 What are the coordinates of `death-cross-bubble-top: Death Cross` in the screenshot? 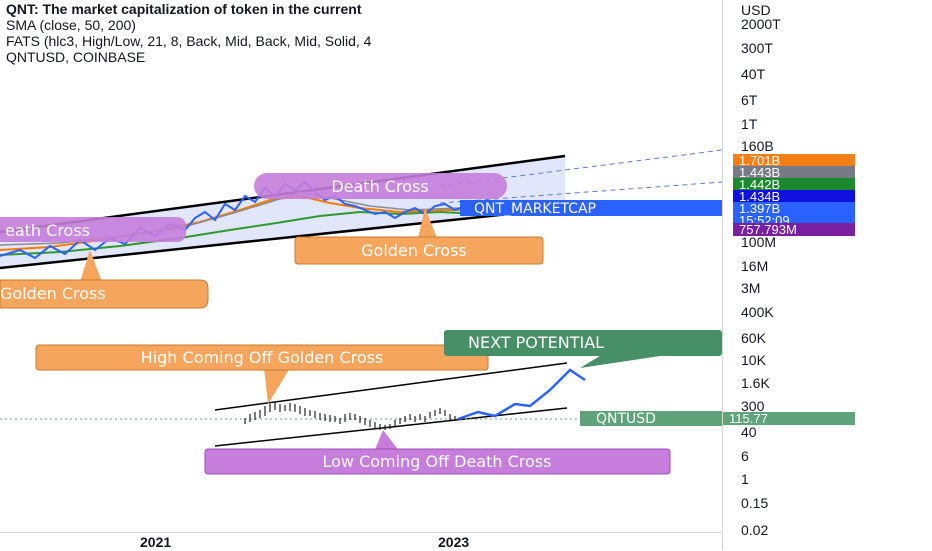 It's located at (380, 186).